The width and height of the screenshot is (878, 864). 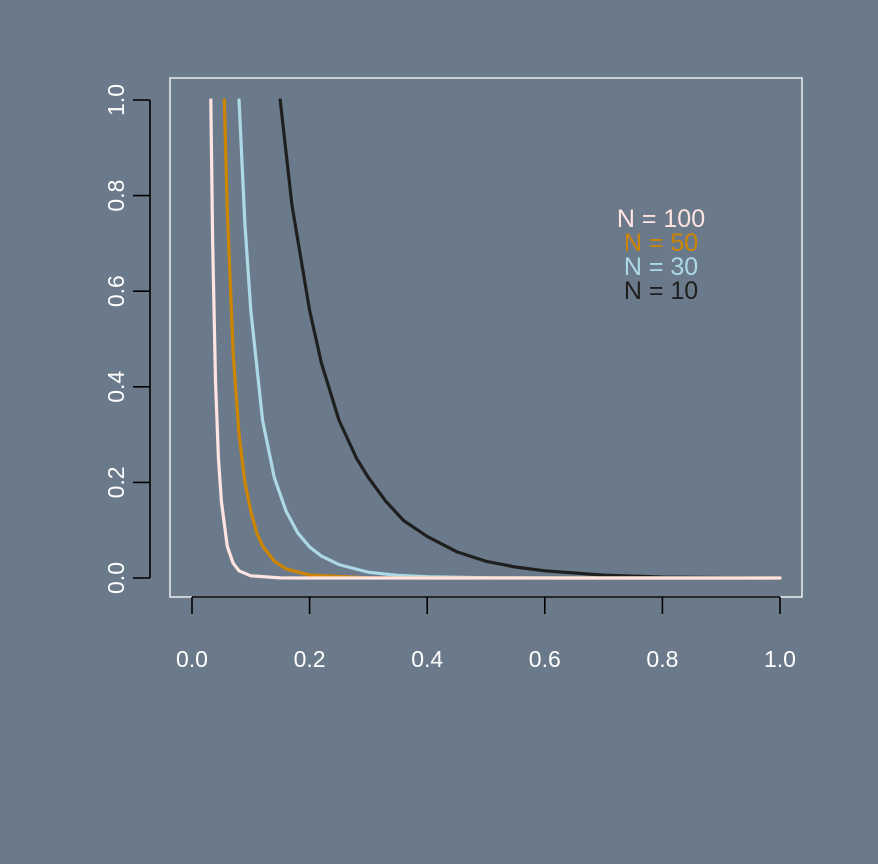 I want to click on x-tick-label: 0.4, so click(x=427, y=659).